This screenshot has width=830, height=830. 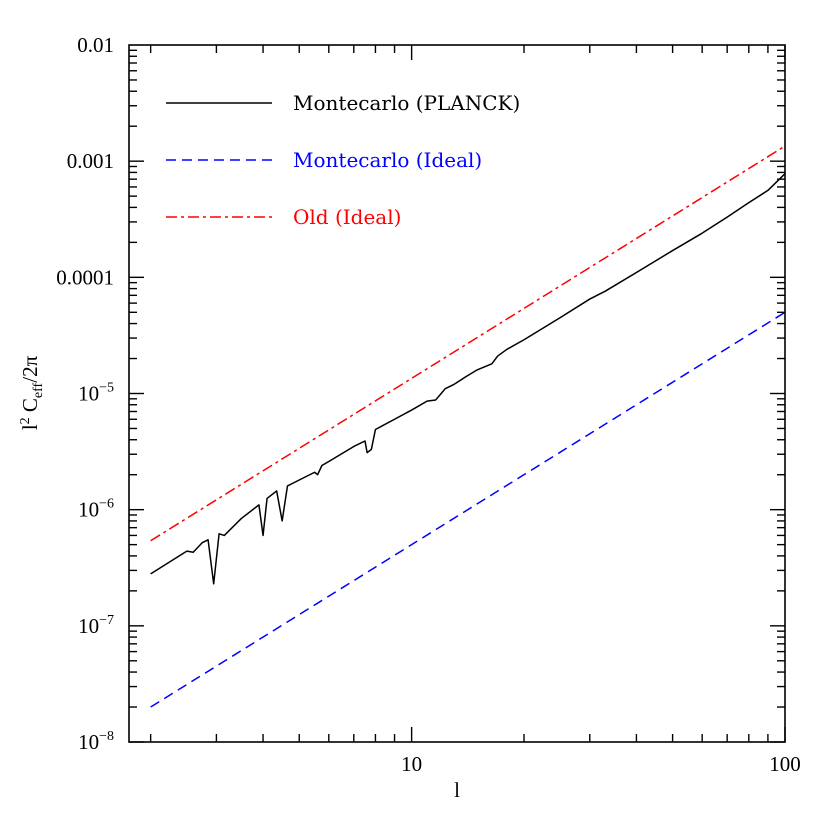 I want to click on legend-label-3: Old (Ideal), so click(x=347, y=217).